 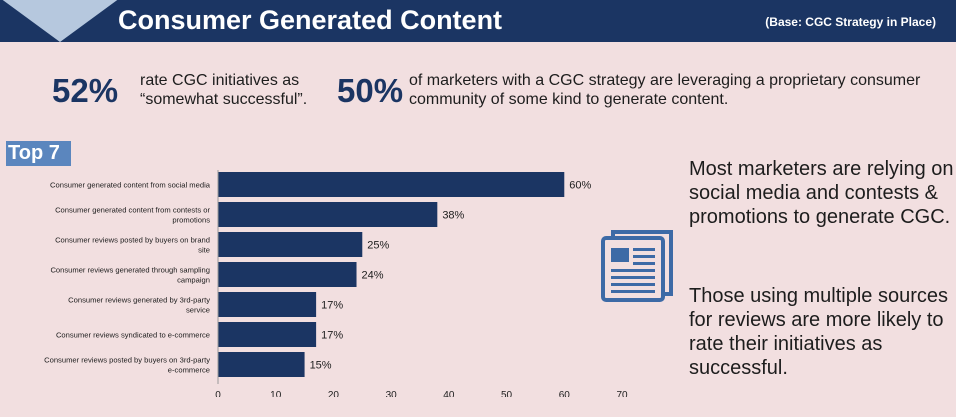 What do you see at coordinates (565, 393) in the screenshot?
I see `x-tick-label: 60` at bounding box center [565, 393].